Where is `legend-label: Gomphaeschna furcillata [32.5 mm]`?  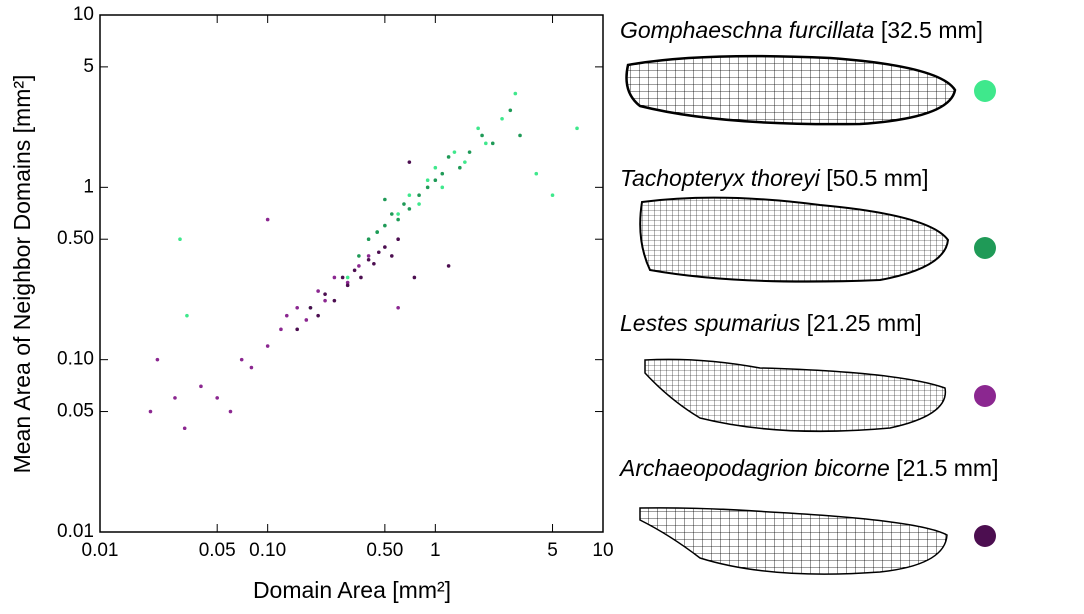 legend-label: Gomphaeschna furcillata [32.5 mm] is located at coordinates (801, 30).